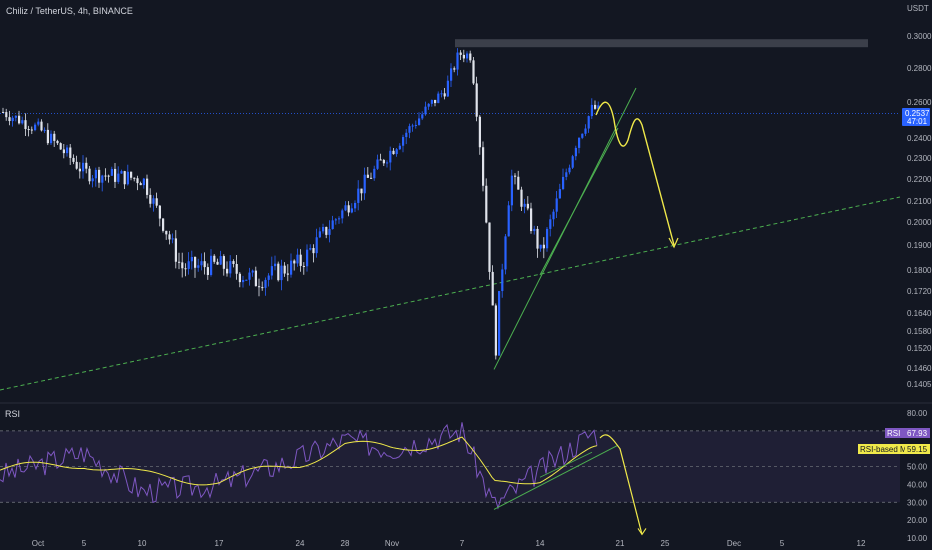  Describe the element at coordinates (38, 543) in the screenshot. I see `time-tick-label: Oct` at that location.